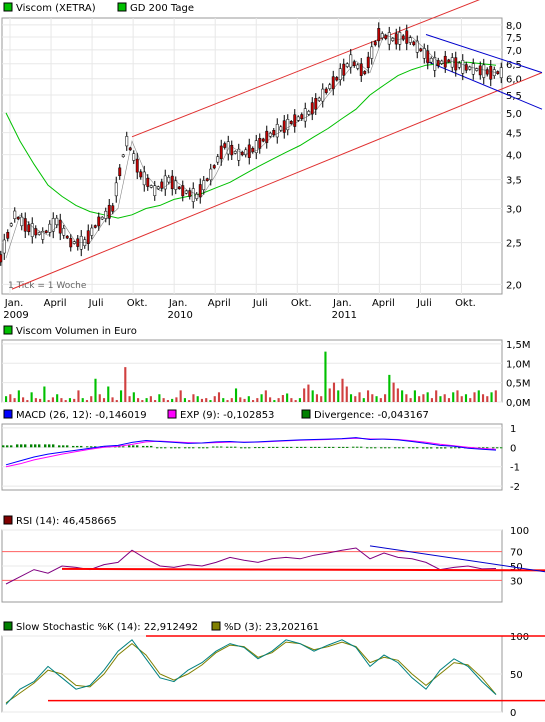  What do you see at coordinates (303, 569) in the screenshot?
I see `rsi-support-line` at bounding box center [303, 569].